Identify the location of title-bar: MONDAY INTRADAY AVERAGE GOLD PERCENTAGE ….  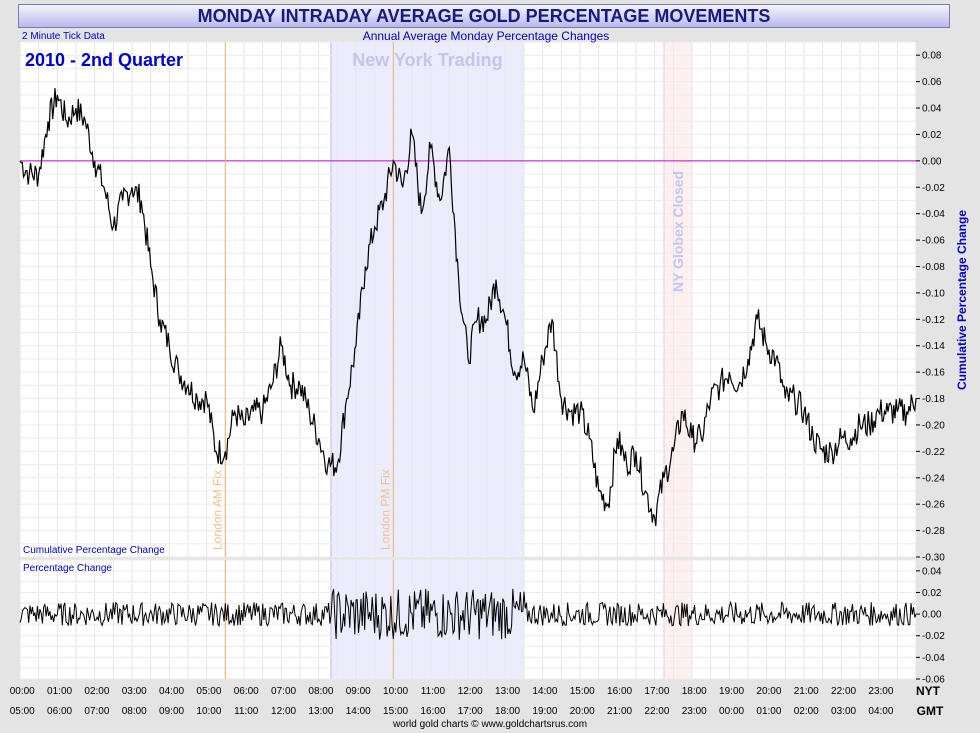
(484, 16).